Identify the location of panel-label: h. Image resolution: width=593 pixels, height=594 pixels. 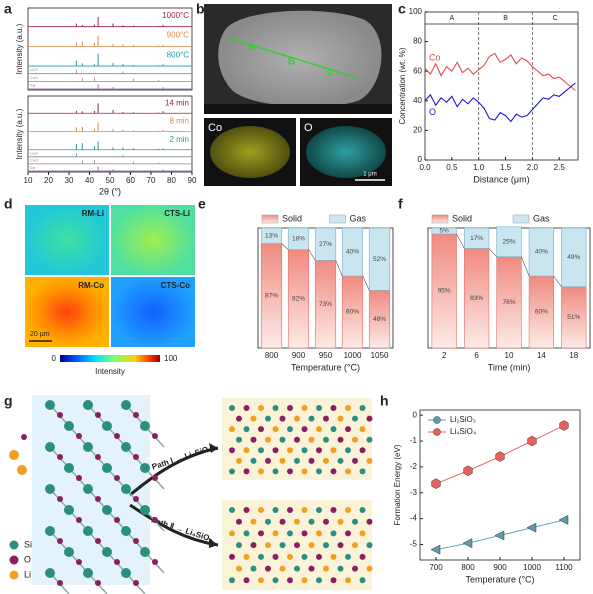
(384, 401).